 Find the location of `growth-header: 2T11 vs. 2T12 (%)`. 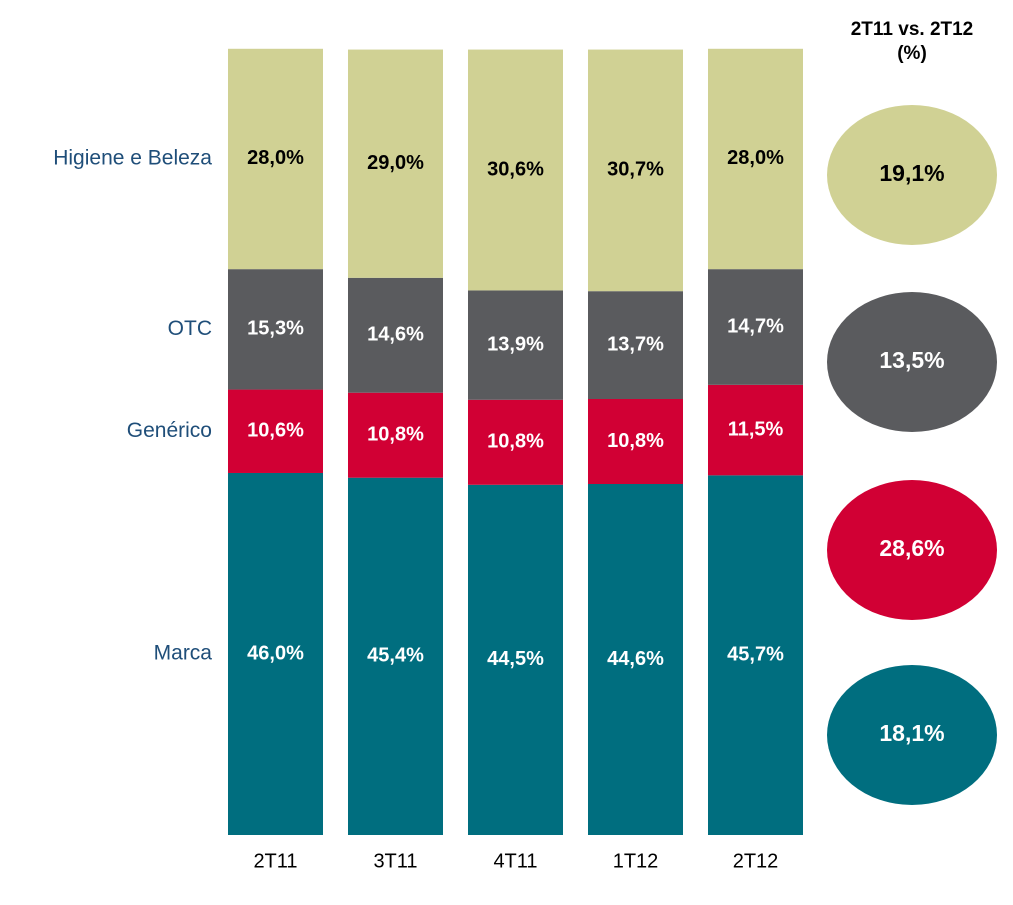

growth-header: 2T11 vs. 2T12 (%) is located at coordinates (912, 41).